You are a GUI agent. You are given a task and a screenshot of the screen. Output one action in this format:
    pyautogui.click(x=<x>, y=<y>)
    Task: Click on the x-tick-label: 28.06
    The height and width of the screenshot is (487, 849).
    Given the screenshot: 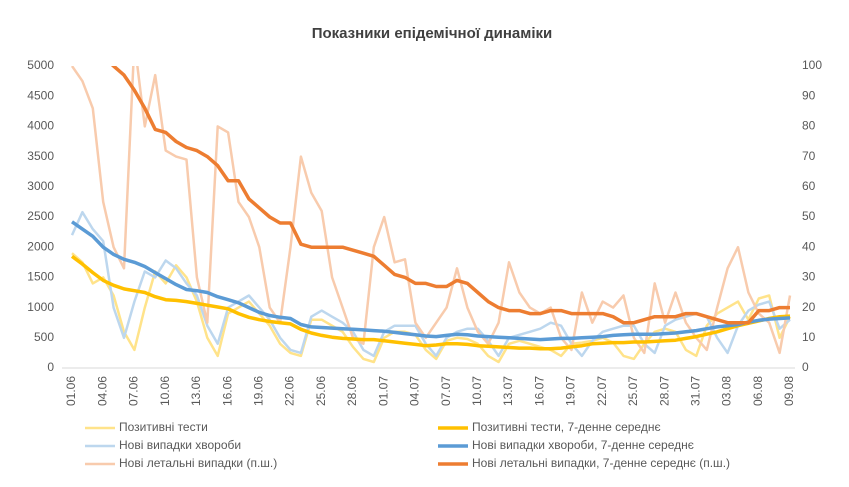 What is the action you would take?
    pyautogui.click(x=352, y=391)
    